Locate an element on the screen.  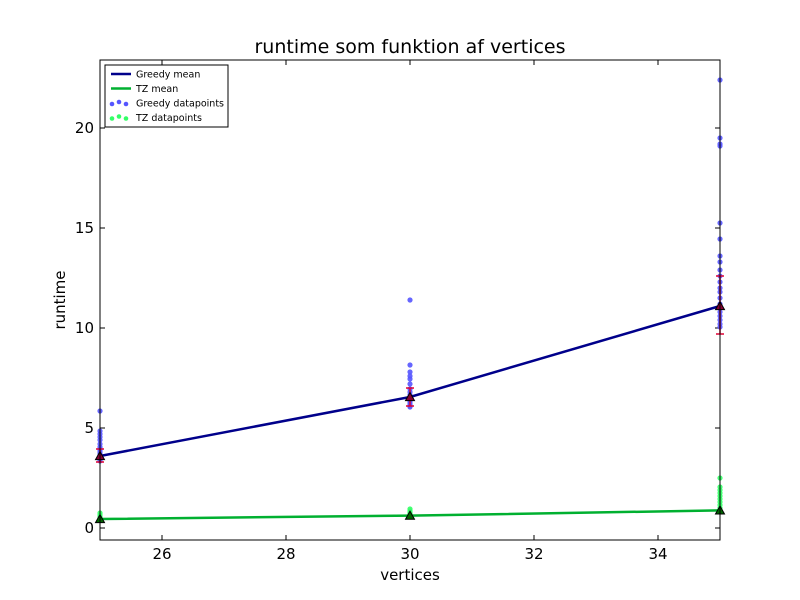
x-tick-label: 26 is located at coordinates (161, 554).